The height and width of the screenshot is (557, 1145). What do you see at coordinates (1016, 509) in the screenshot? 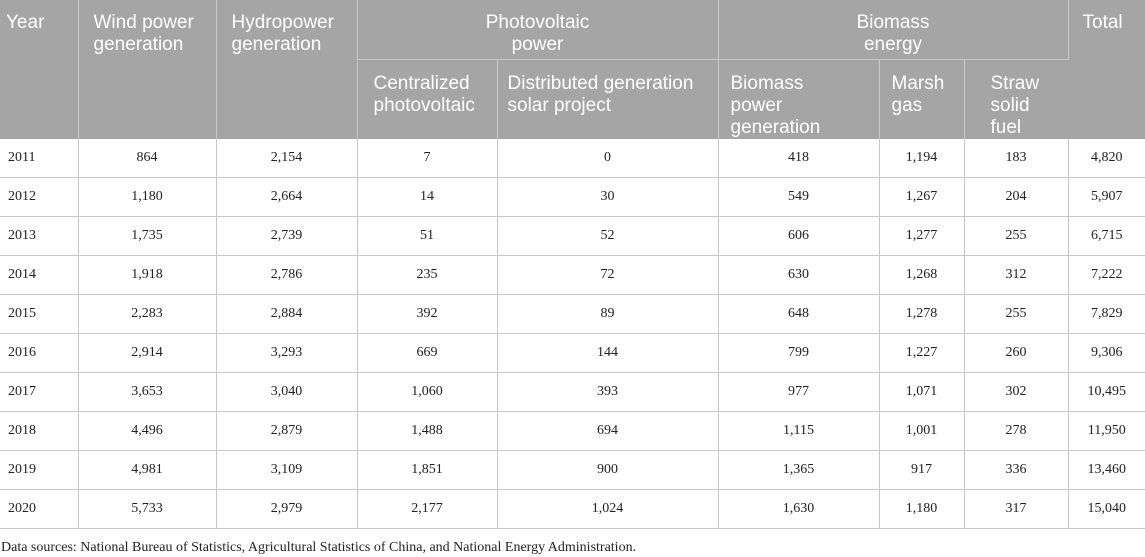
I see `cell-straw-solid-fuel: 317` at bounding box center [1016, 509].